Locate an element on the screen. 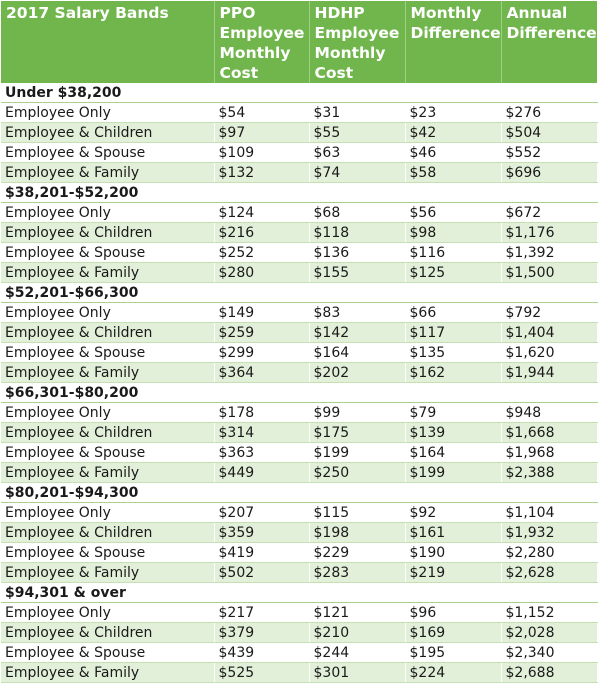 Image resolution: width=600 pixels, height=683 pixels. cell-ppo-cost: $97 is located at coordinates (261, 132).